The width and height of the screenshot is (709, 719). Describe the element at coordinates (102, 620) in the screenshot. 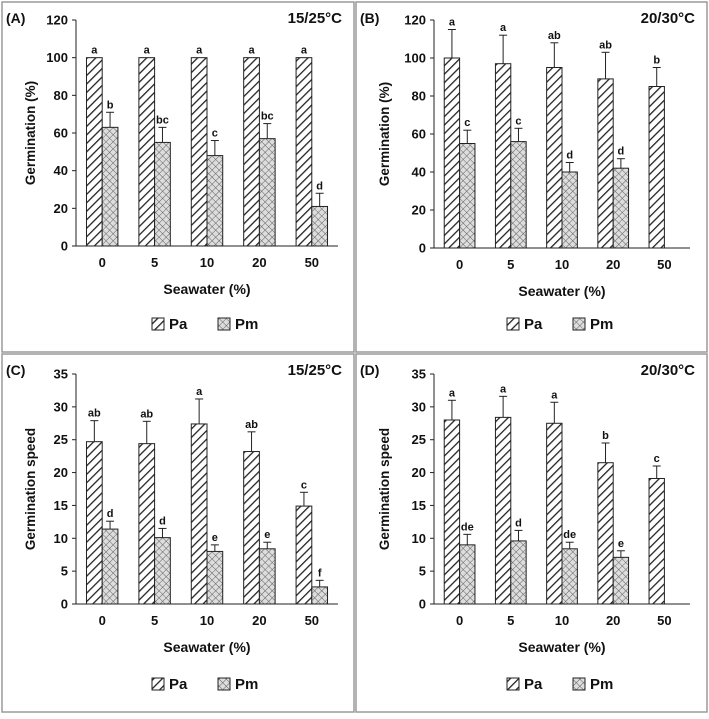

I see `x-tick-label: 0` at that location.